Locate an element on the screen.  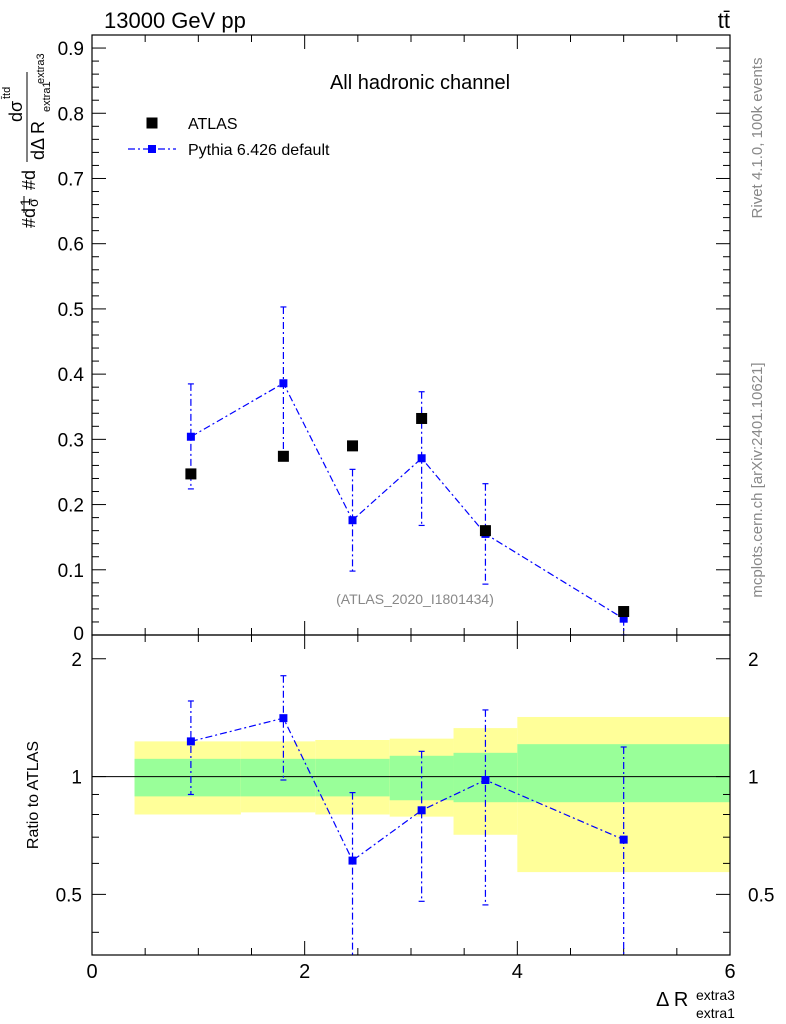
ratio-ytick-label: 0.5 is located at coordinates (69, 895).